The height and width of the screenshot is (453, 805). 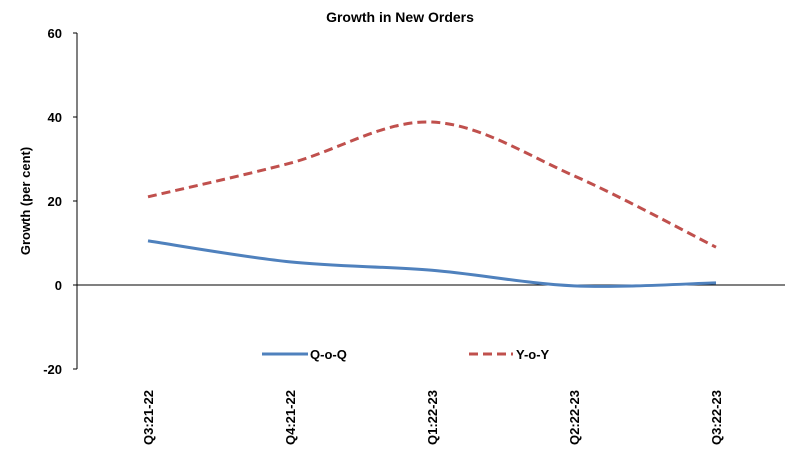 I want to click on legend-label: Y-o-Y, so click(x=533, y=354).